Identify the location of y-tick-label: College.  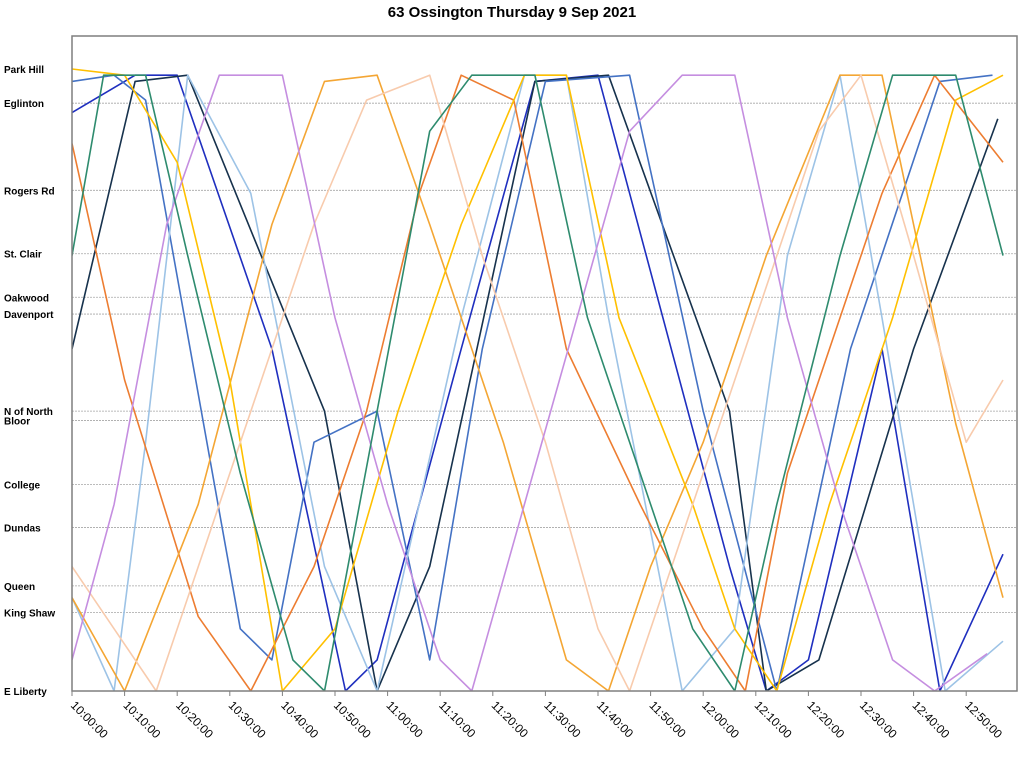
(22, 485).